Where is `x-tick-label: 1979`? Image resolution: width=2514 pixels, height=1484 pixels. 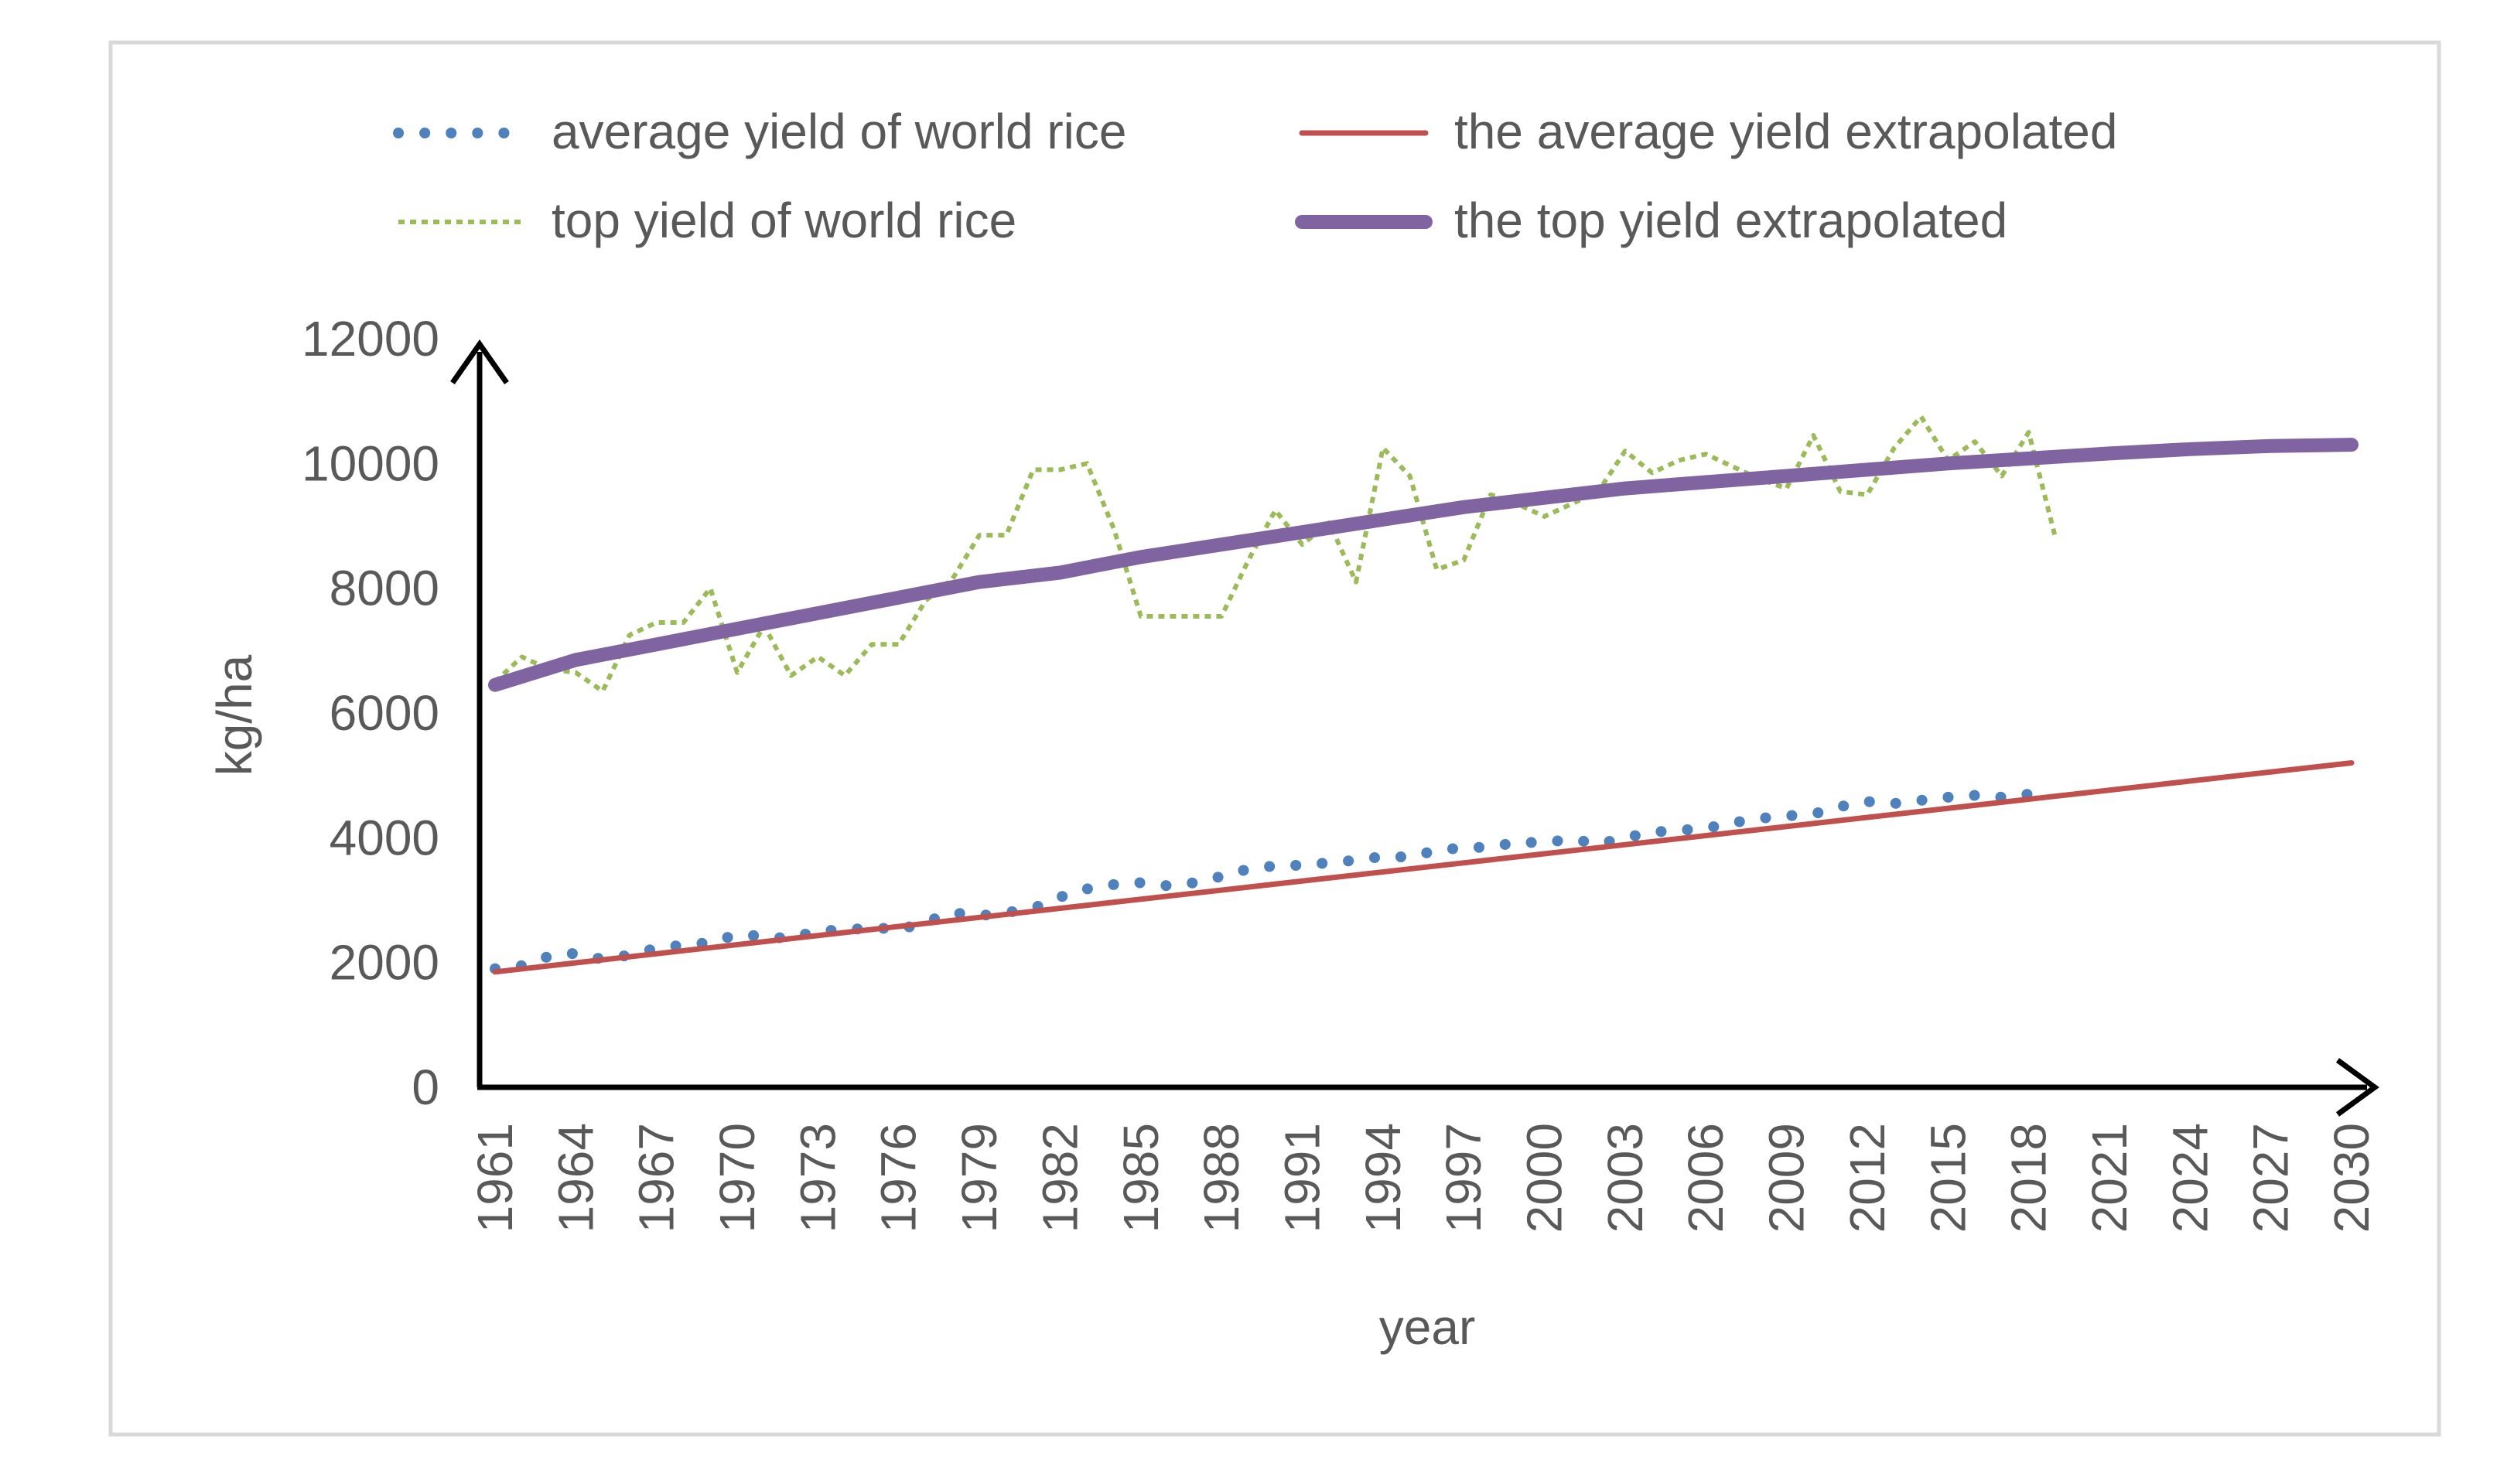 x-tick-label: 1979 is located at coordinates (979, 1178).